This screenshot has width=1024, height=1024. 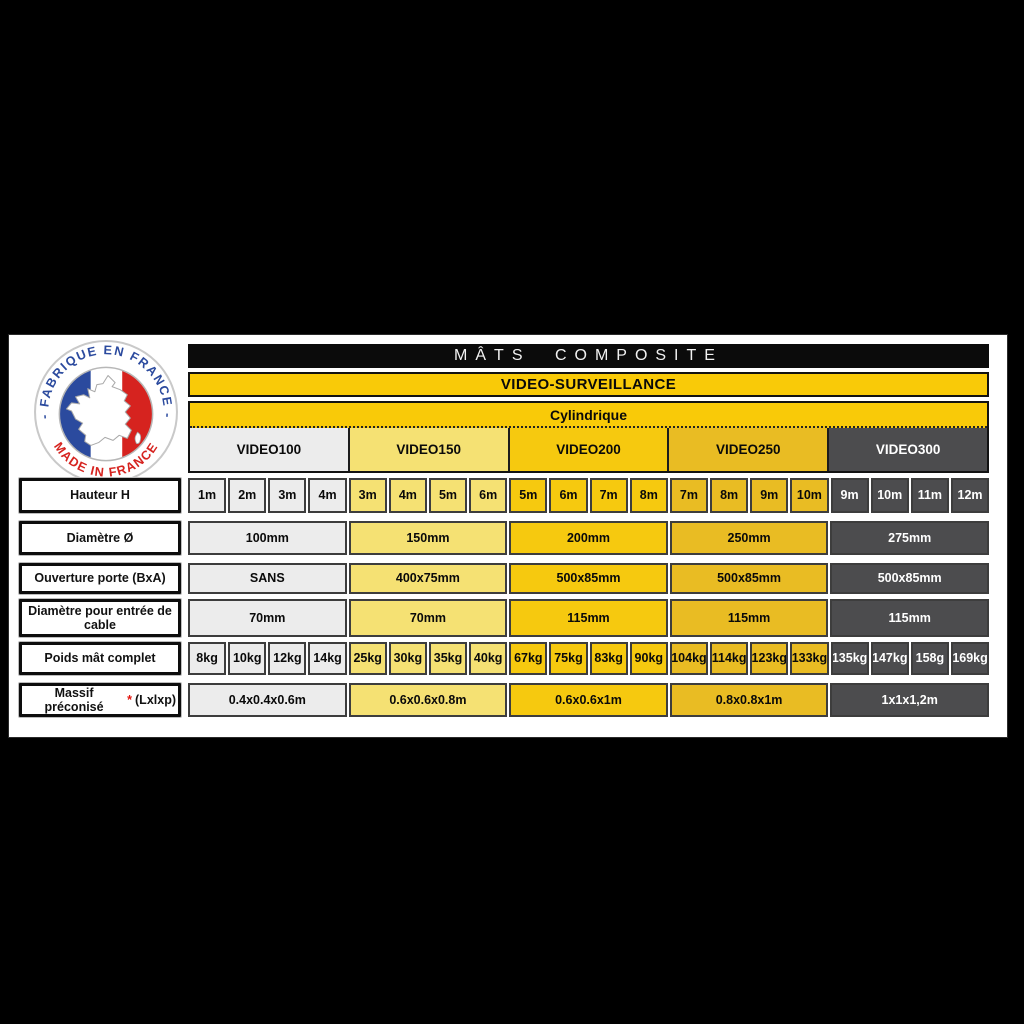 What do you see at coordinates (98, 410) in the screenshot?
I see `france-map-icon` at bounding box center [98, 410].